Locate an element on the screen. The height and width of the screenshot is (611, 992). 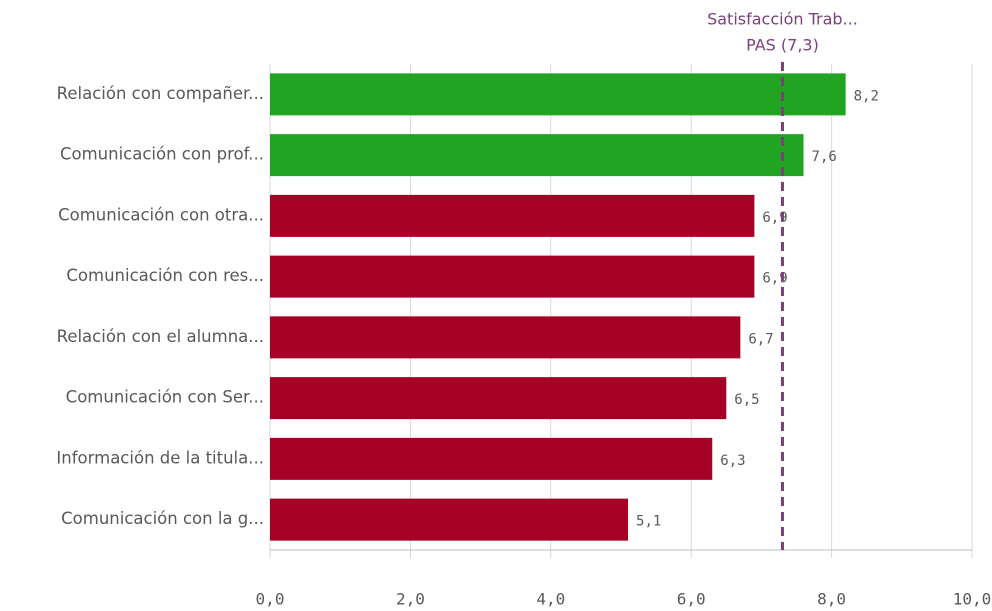
x-tick-label: 6,0 is located at coordinates (691, 599).